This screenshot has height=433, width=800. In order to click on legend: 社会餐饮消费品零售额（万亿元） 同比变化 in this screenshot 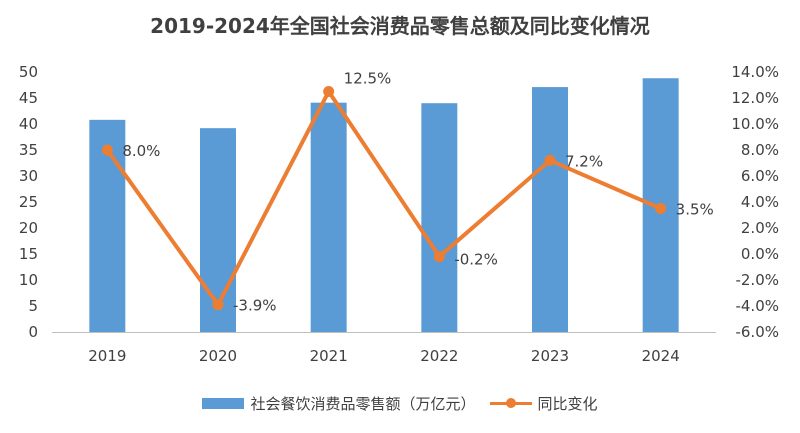, I will do `click(400, 403)`.